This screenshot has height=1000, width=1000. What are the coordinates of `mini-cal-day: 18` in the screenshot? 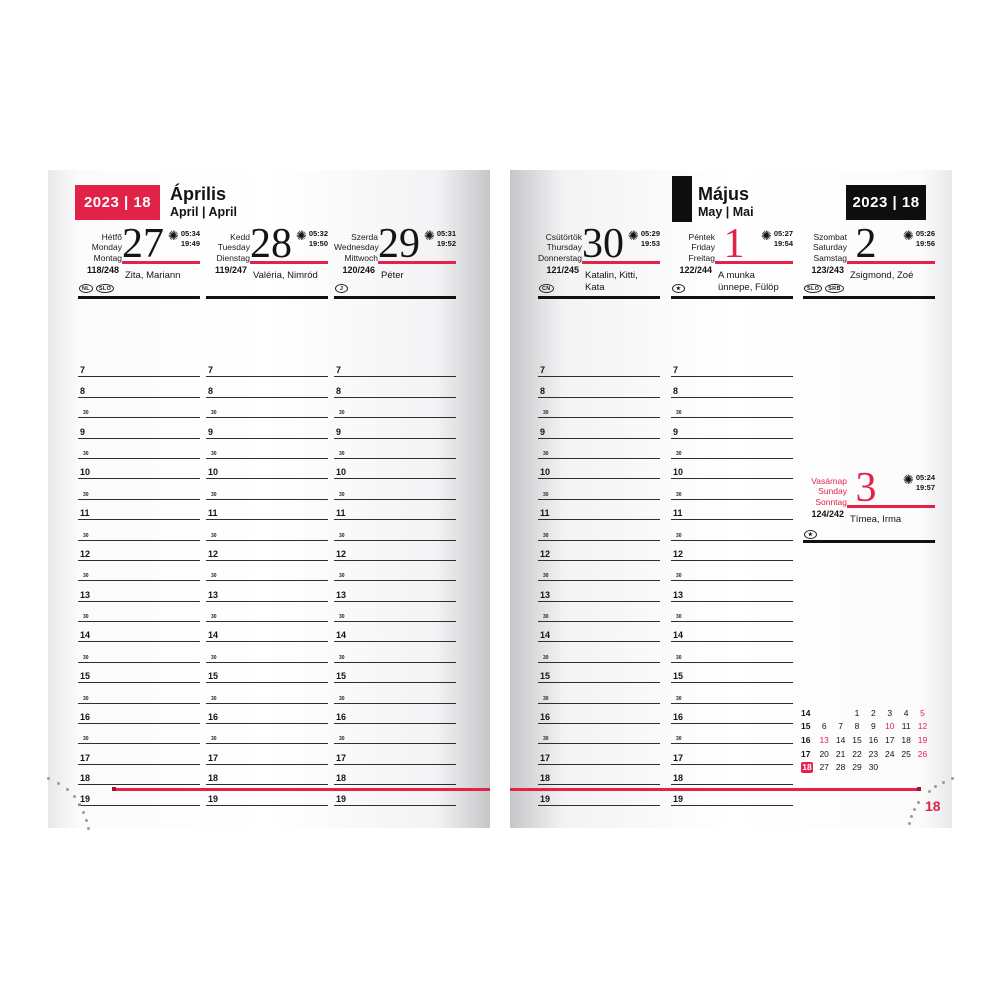 It's located at (906, 739).